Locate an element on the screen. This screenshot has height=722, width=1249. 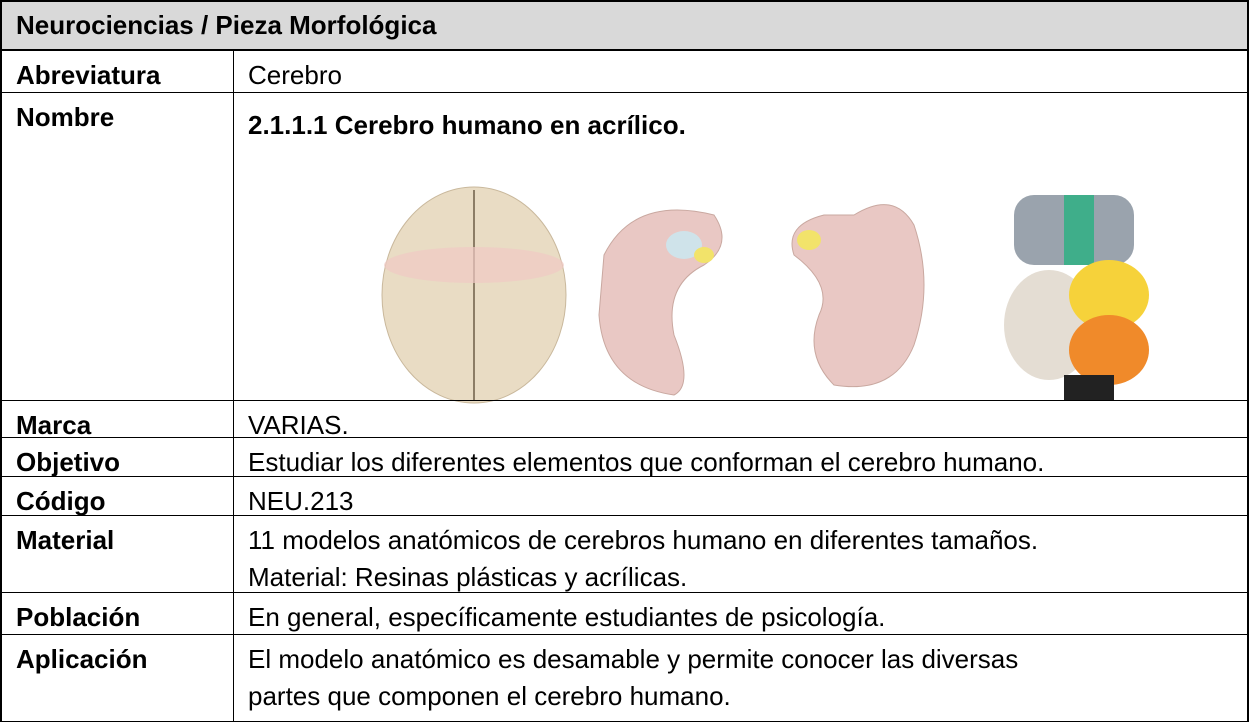
row-label: Población is located at coordinates (117, 613).